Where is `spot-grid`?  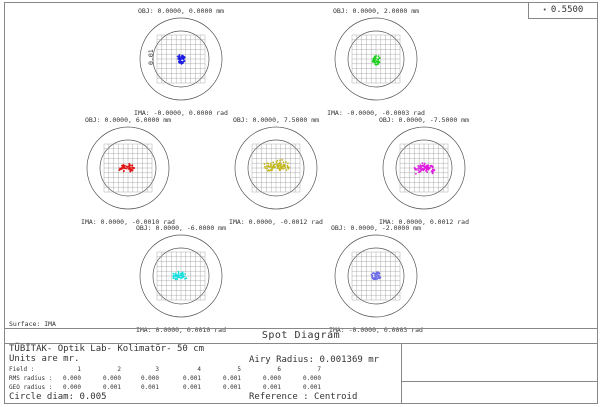 spot-grid is located at coordinates (181, 59).